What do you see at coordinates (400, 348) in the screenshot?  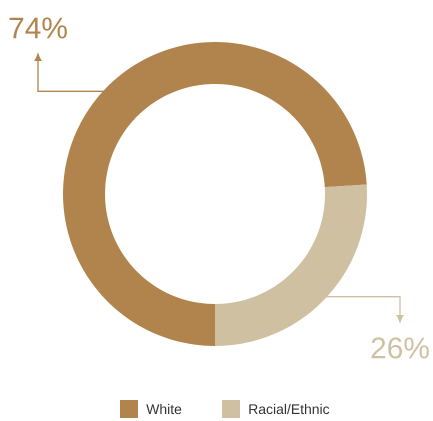 I see `data-label: 26%` at bounding box center [400, 348].